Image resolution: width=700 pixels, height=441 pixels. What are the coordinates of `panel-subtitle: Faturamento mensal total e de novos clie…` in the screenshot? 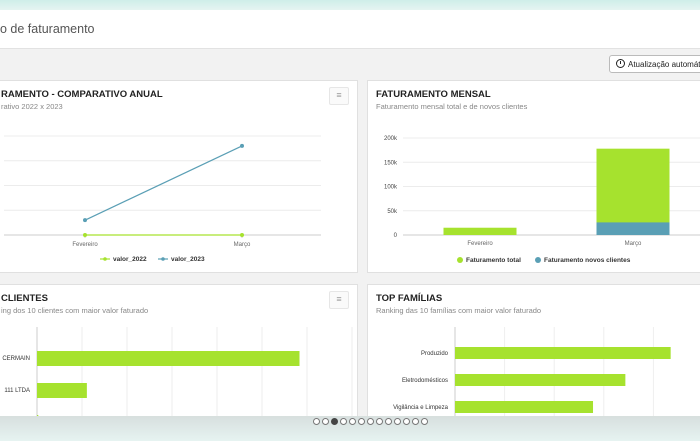 It's located at (452, 106).